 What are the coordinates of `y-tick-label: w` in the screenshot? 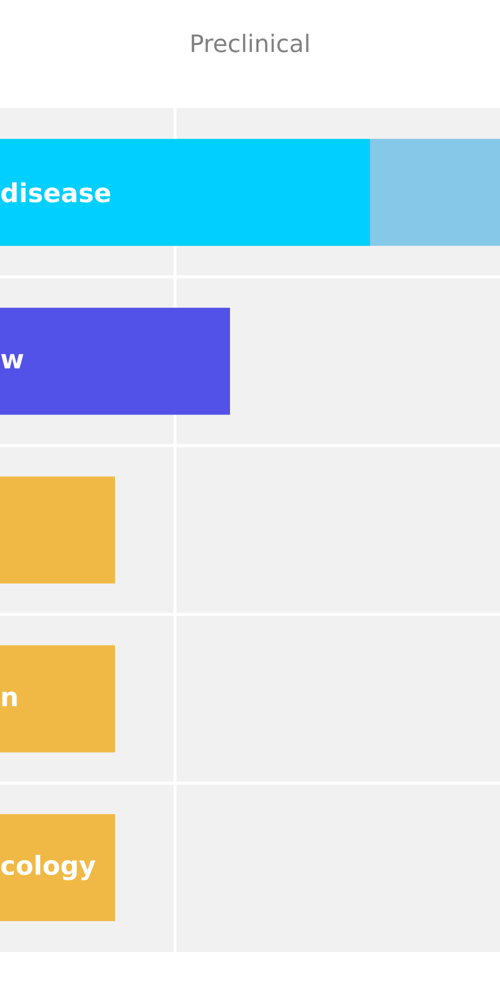 It's located at (12, 361).